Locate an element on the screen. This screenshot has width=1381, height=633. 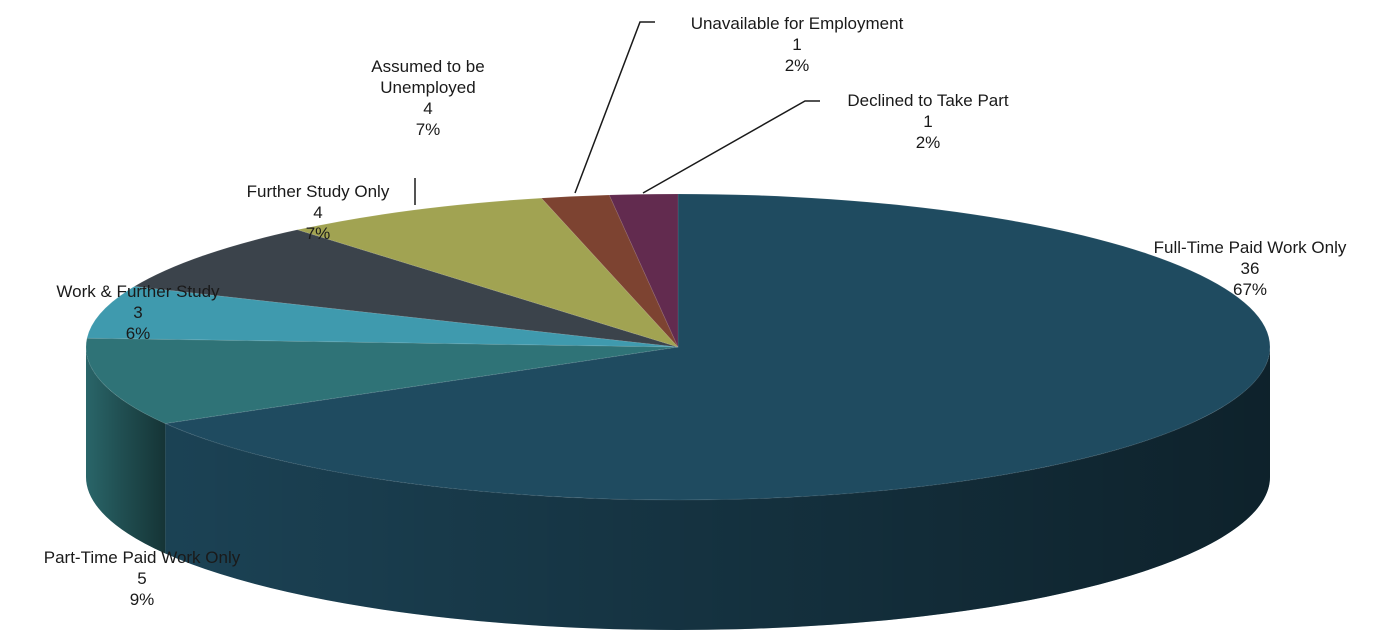
label-percent: 6% is located at coordinates (138, 333).